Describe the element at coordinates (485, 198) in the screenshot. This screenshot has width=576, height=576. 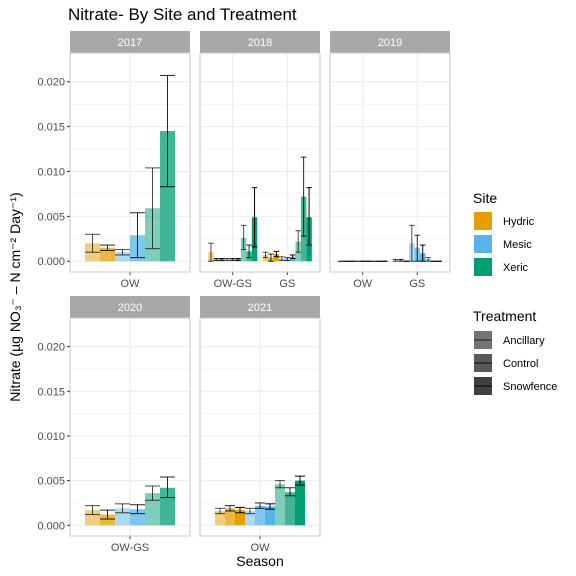
I see `legend-site-title: Site` at that location.